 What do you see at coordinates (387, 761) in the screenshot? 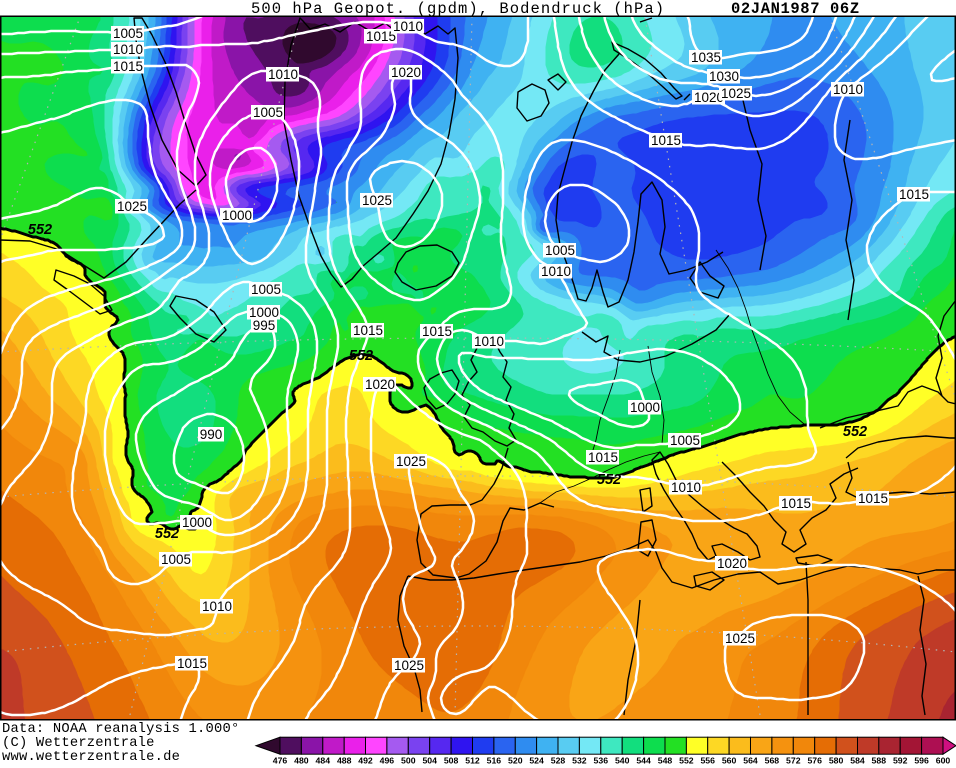
I see `svg-text: 496` at bounding box center [387, 761].